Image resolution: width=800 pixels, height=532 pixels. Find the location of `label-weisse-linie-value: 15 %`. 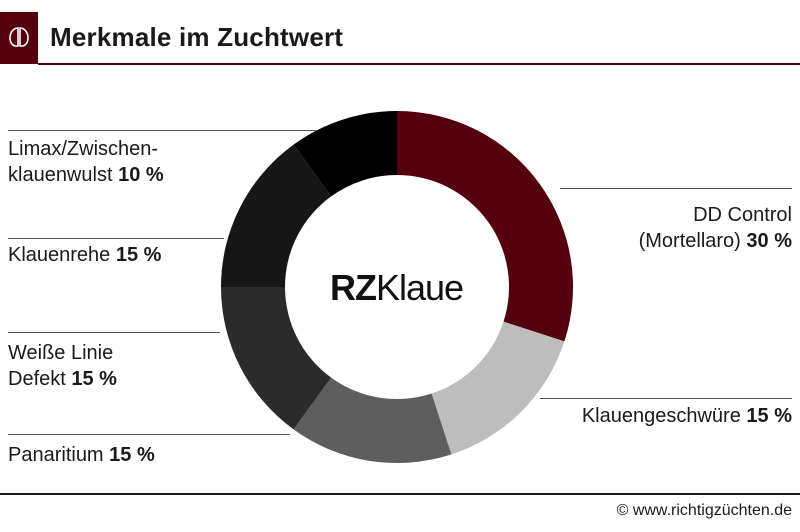

label-weisse-linie-value: 15 % is located at coordinates (94, 379).